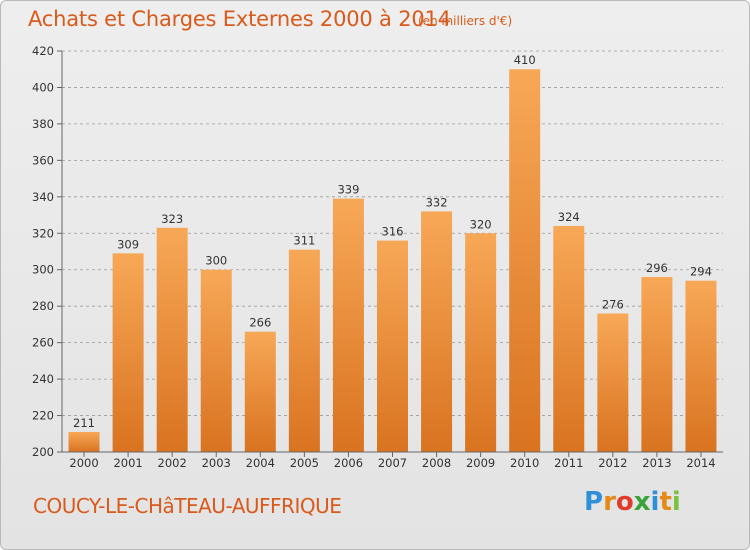  What do you see at coordinates (43, 197) in the screenshot?
I see `y-tick-label: 340` at bounding box center [43, 197].